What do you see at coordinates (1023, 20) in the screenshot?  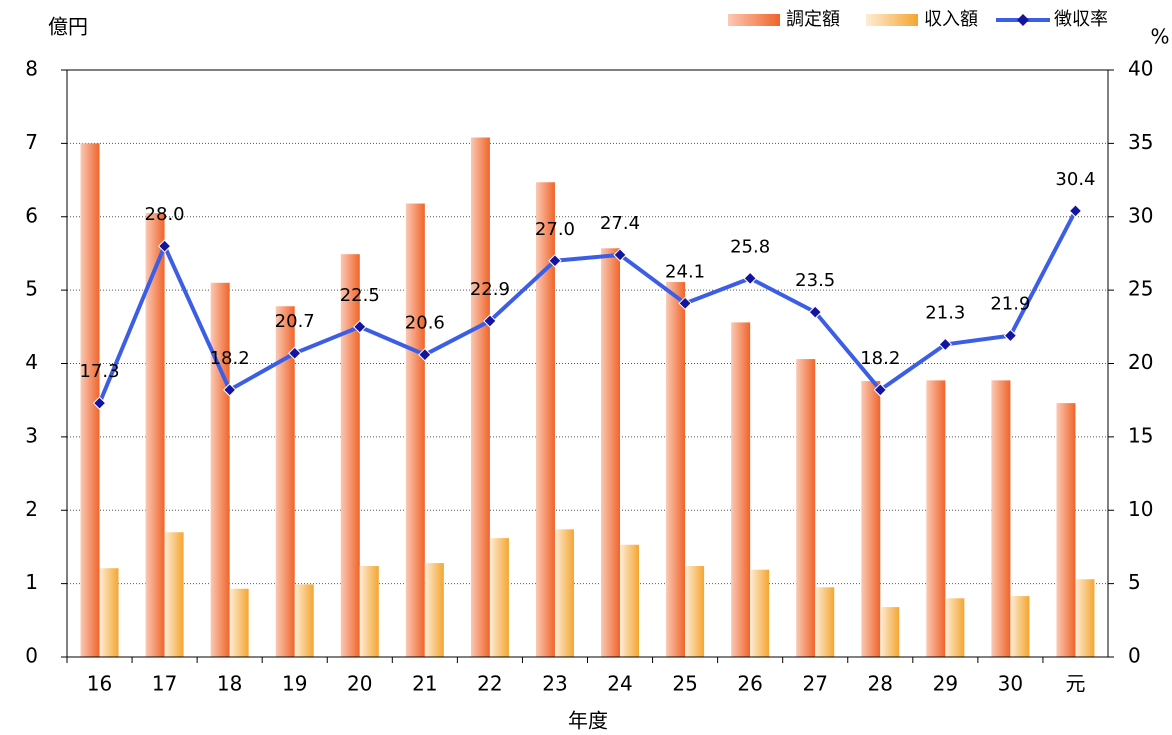 I see `legend-marker` at bounding box center [1023, 20].